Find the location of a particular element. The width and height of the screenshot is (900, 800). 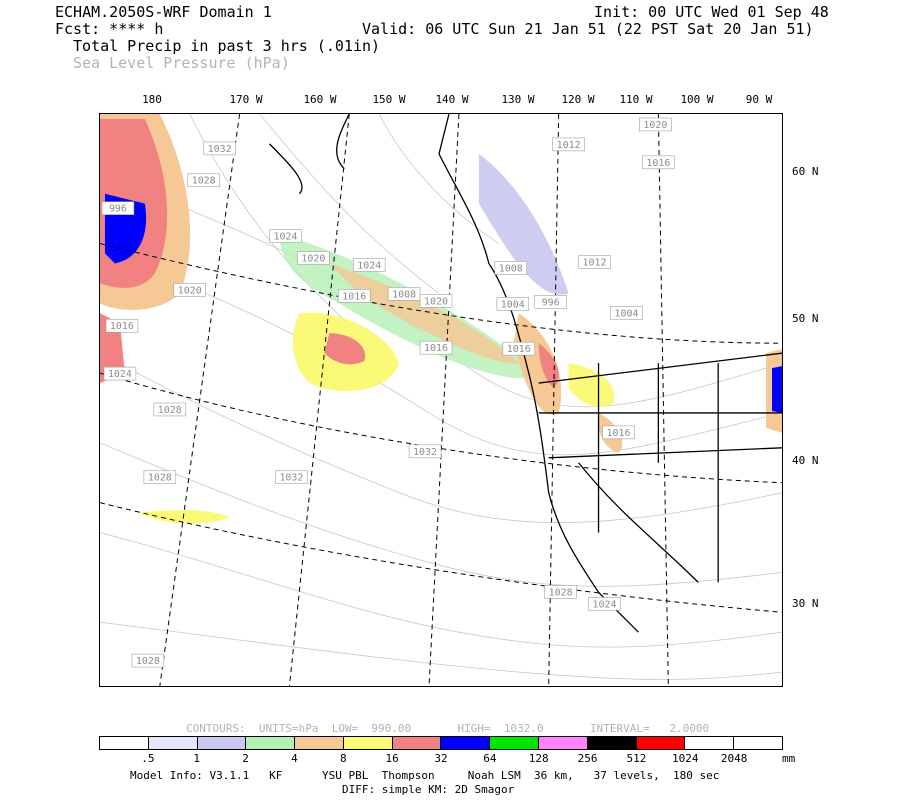

legend-units: mm is located at coordinates (789, 758).